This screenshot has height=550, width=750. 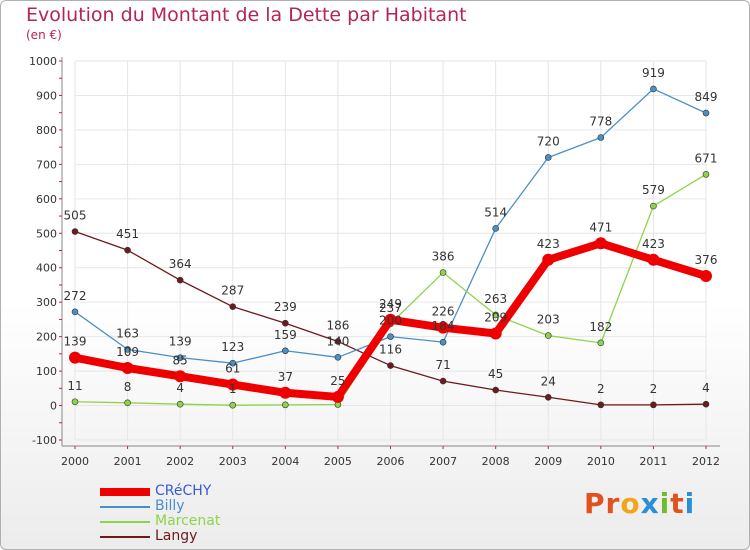 What do you see at coordinates (127, 234) in the screenshot?
I see `data-label: 451` at bounding box center [127, 234].